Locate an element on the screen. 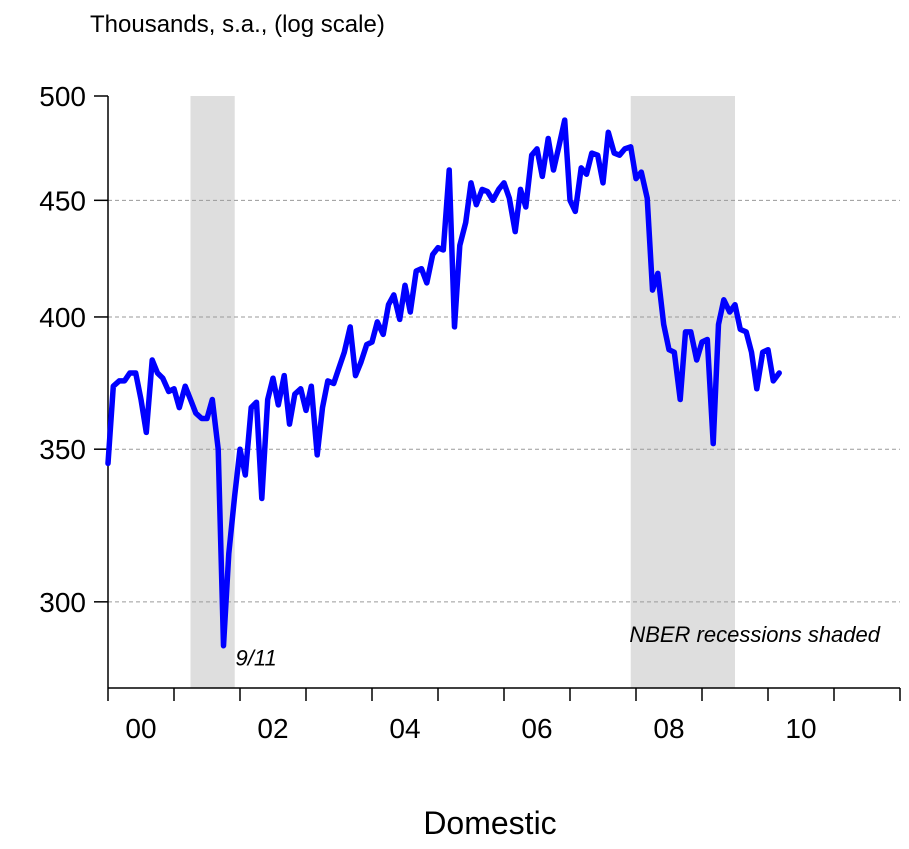 Image resolution: width=909 pixels, height=849 pixels. annotation-label: 9/11 is located at coordinates (256, 658).